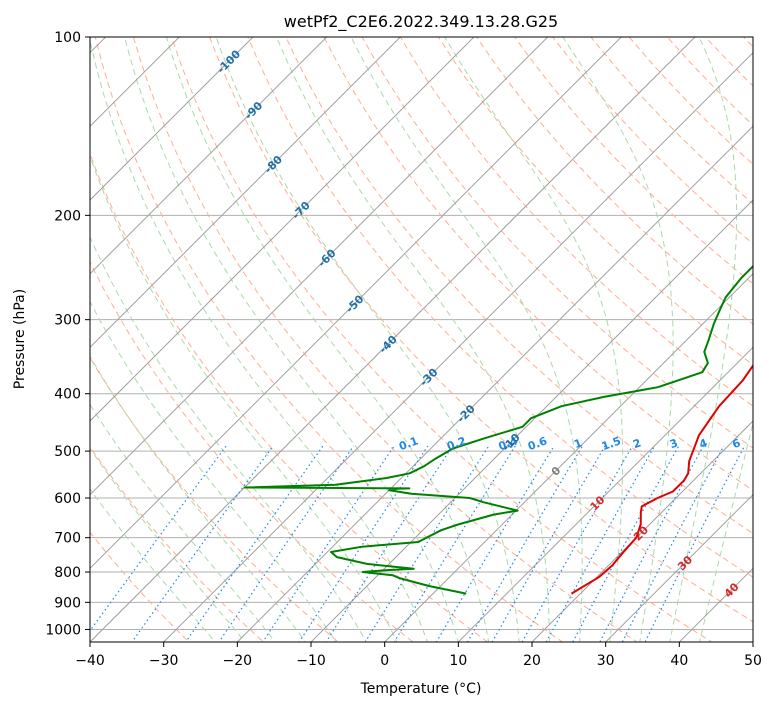 The width and height of the screenshot is (775, 712). I want to click on x-tick-label: −40, so click(90, 661).